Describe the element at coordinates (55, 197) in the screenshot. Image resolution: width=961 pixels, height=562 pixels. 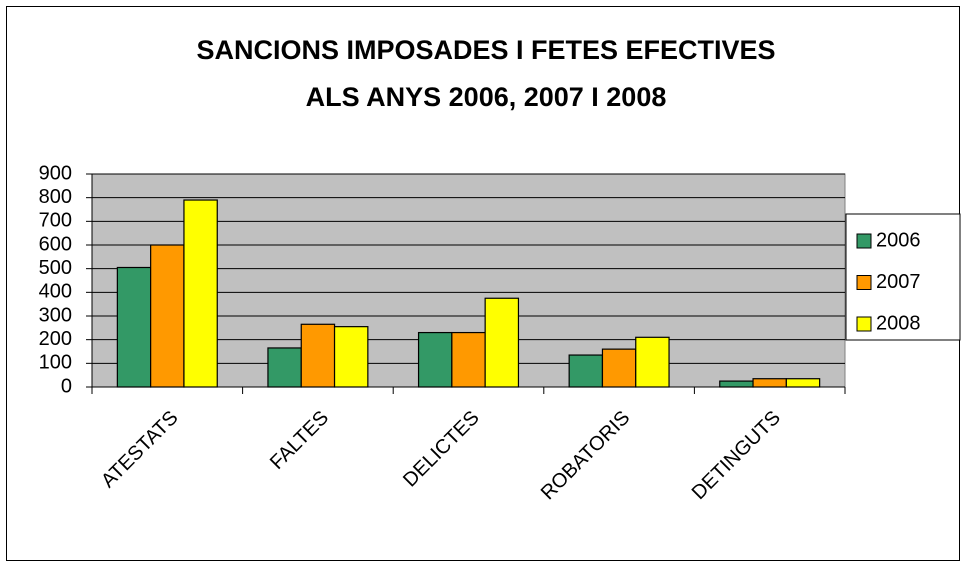
I see `y-tick-label: 800` at that location.